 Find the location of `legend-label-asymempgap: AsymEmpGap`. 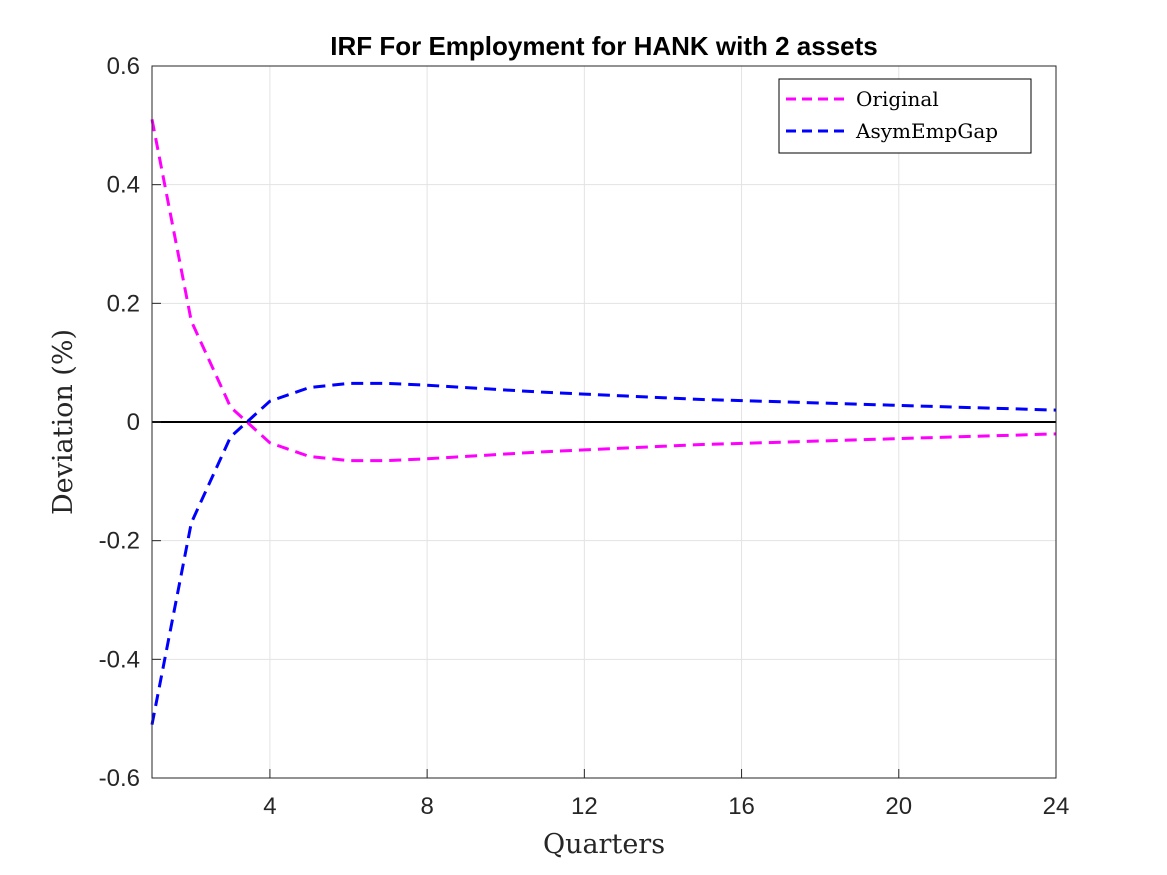

legend-label-asymempgap: AsymEmpGap is located at coordinates (926, 131).